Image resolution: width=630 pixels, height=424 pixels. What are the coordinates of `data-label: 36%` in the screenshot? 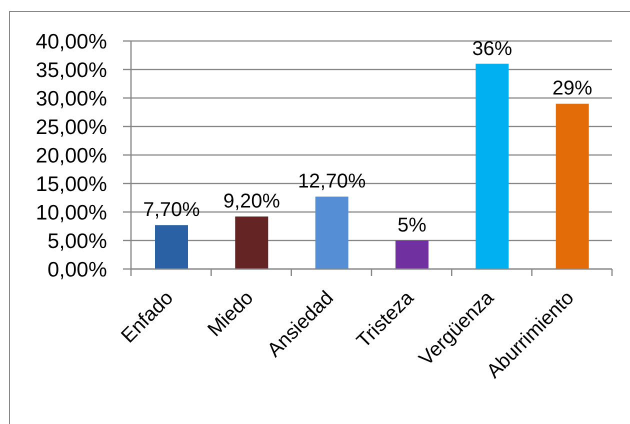 It's located at (492, 49).